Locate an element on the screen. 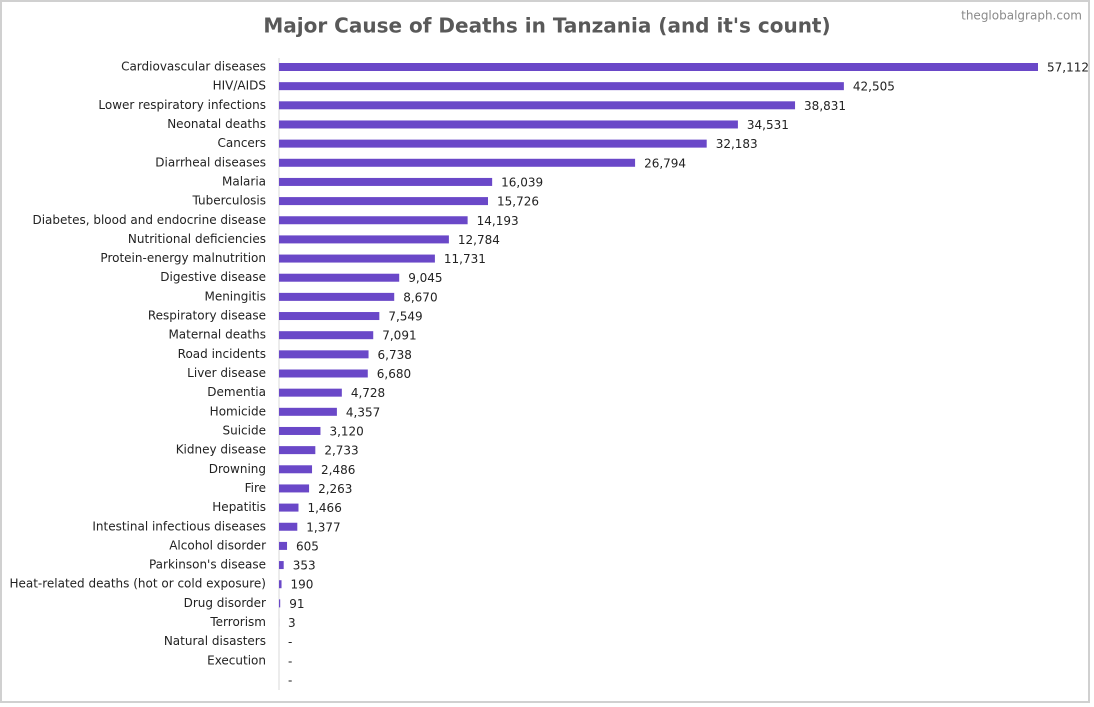 Image resolution: width=1094 pixels, height=707 pixels. value-label: 6,680 is located at coordinates (394, 374).